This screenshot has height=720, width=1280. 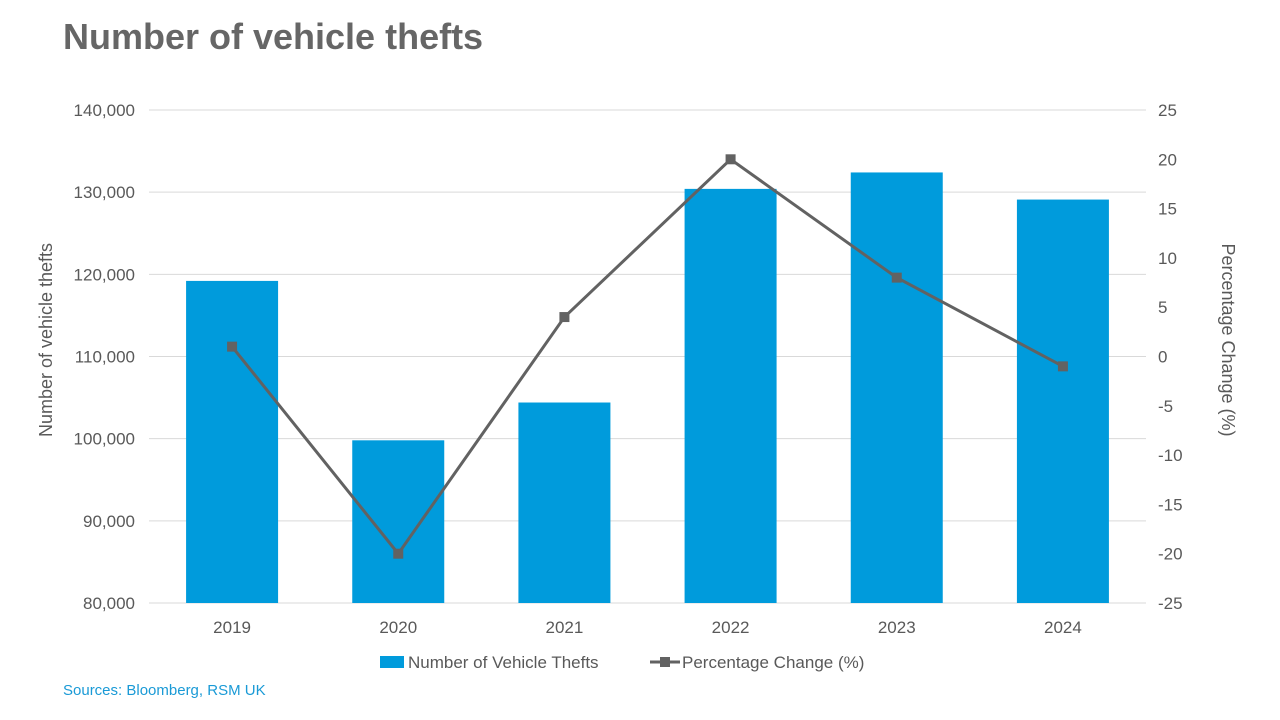 I want to click on x-tick-label: 2023, so click(x=897, y=627).